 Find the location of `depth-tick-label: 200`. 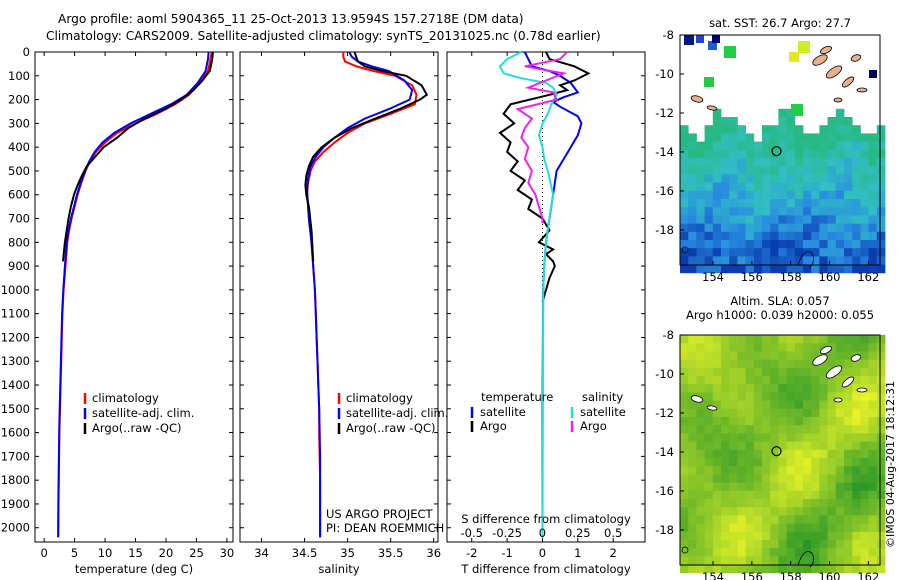

depth-tick-label: 200 is located at coordinates (19, 100).